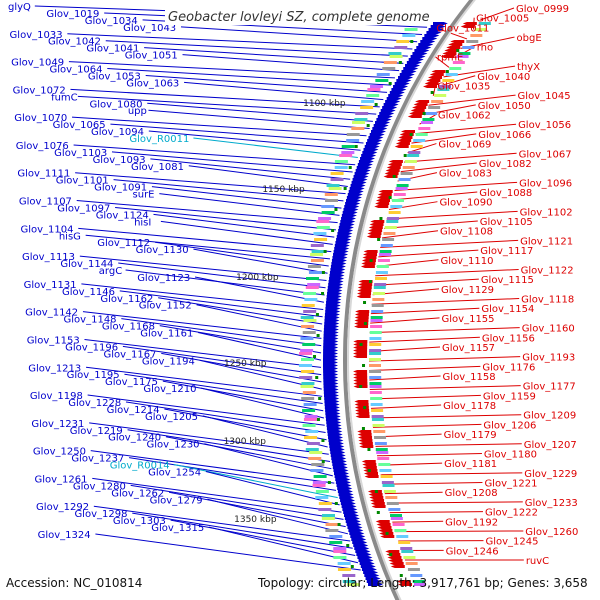  I want to click on rna-label: Glov_R0011, so click(159, 139).